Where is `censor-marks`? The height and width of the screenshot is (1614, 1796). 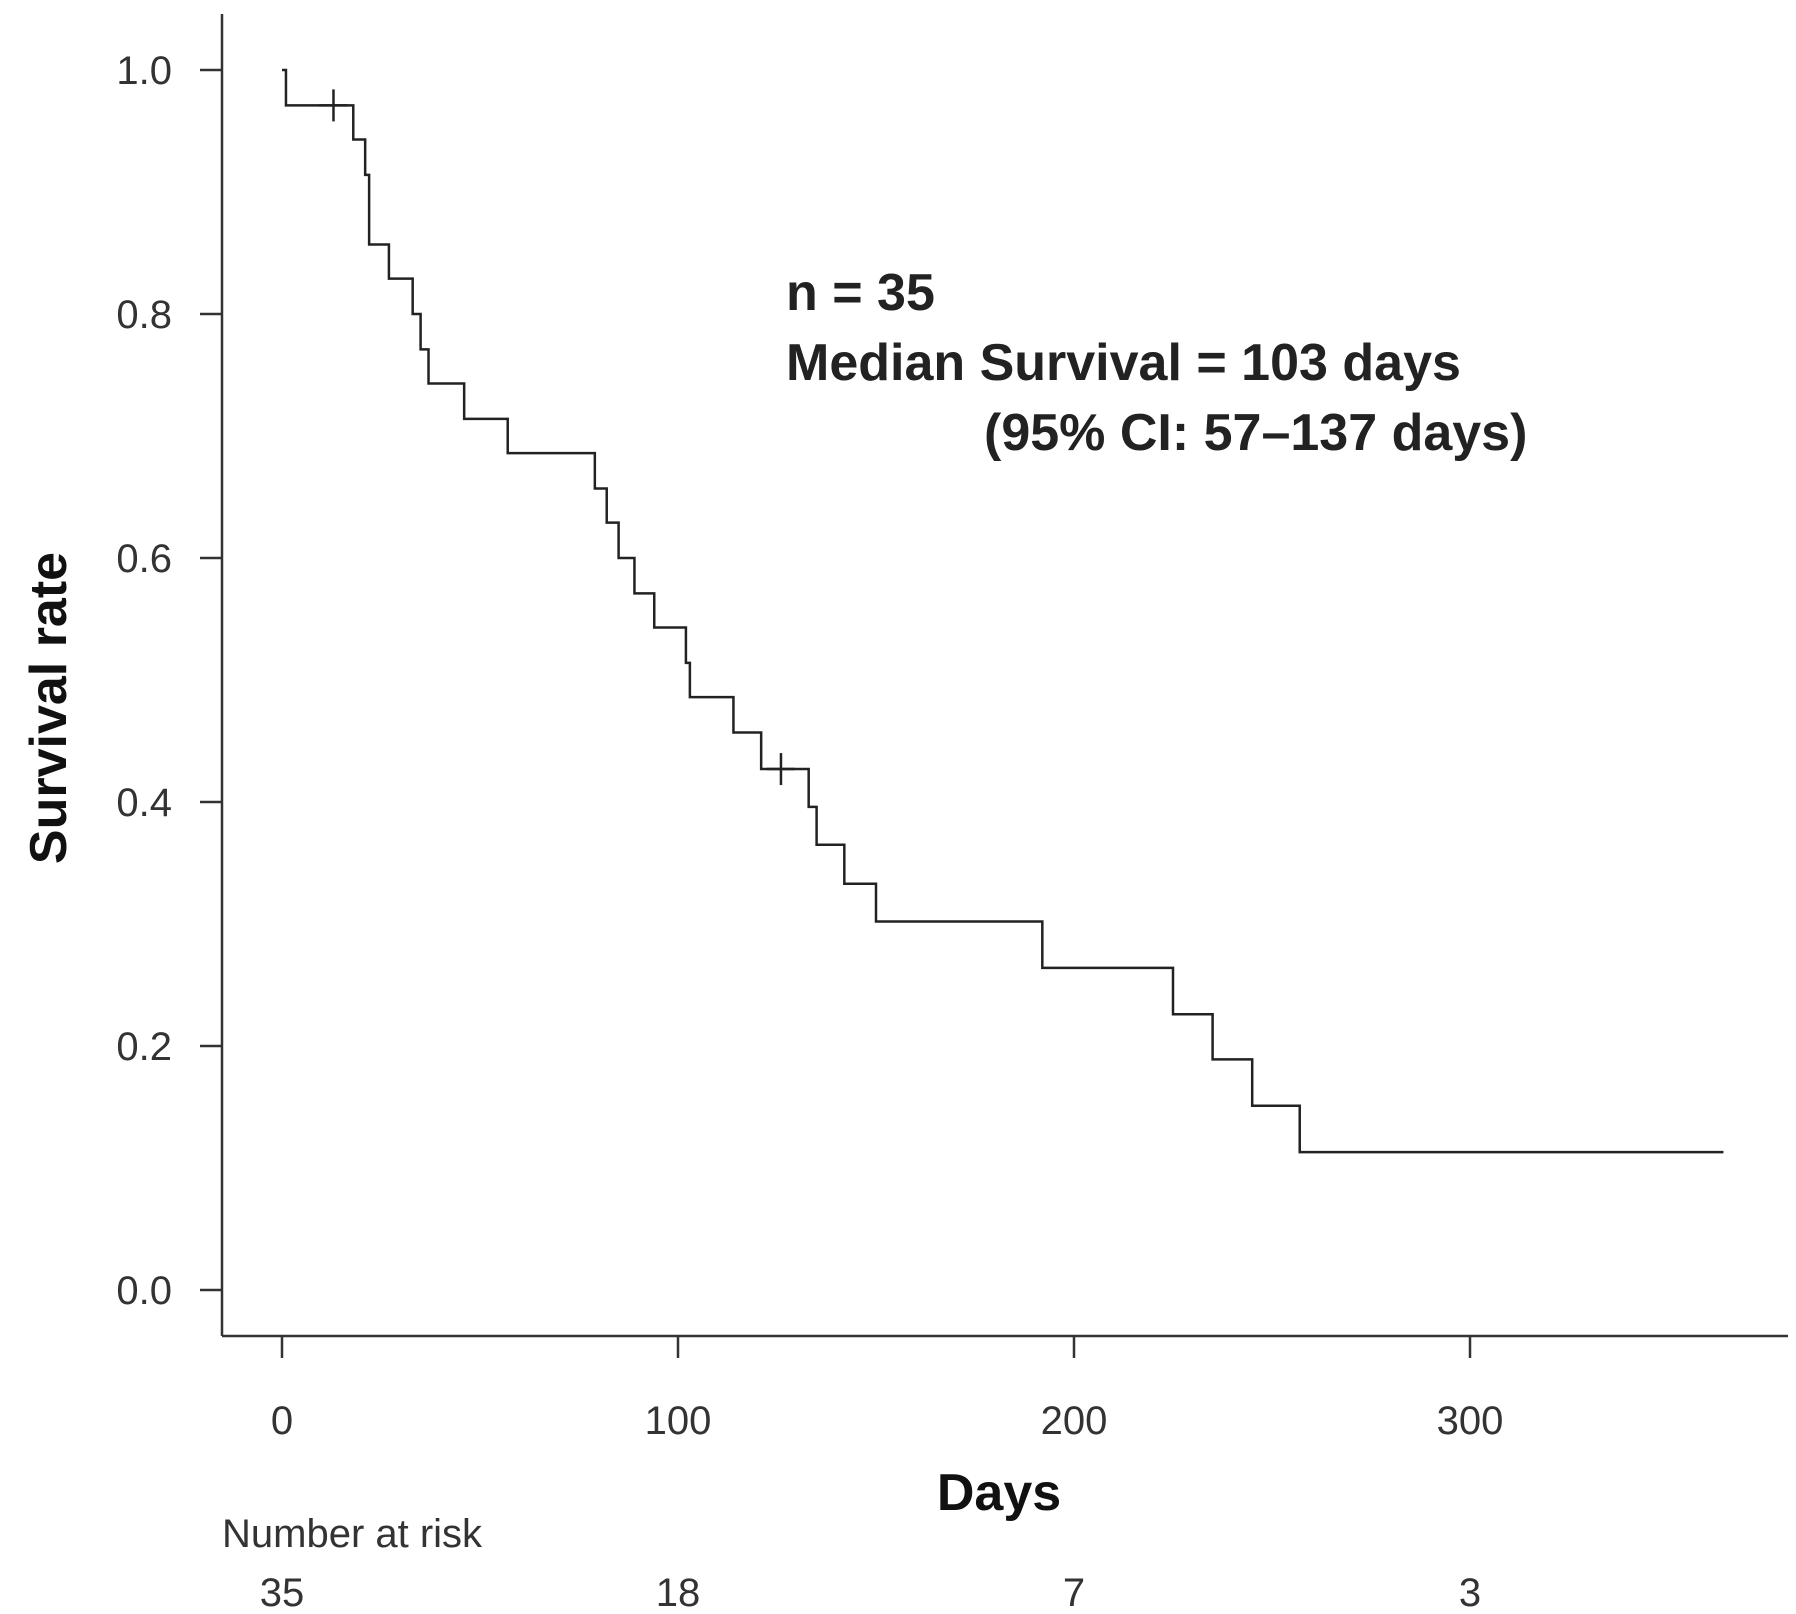
censor-marks is located at coordinates (557, 437).